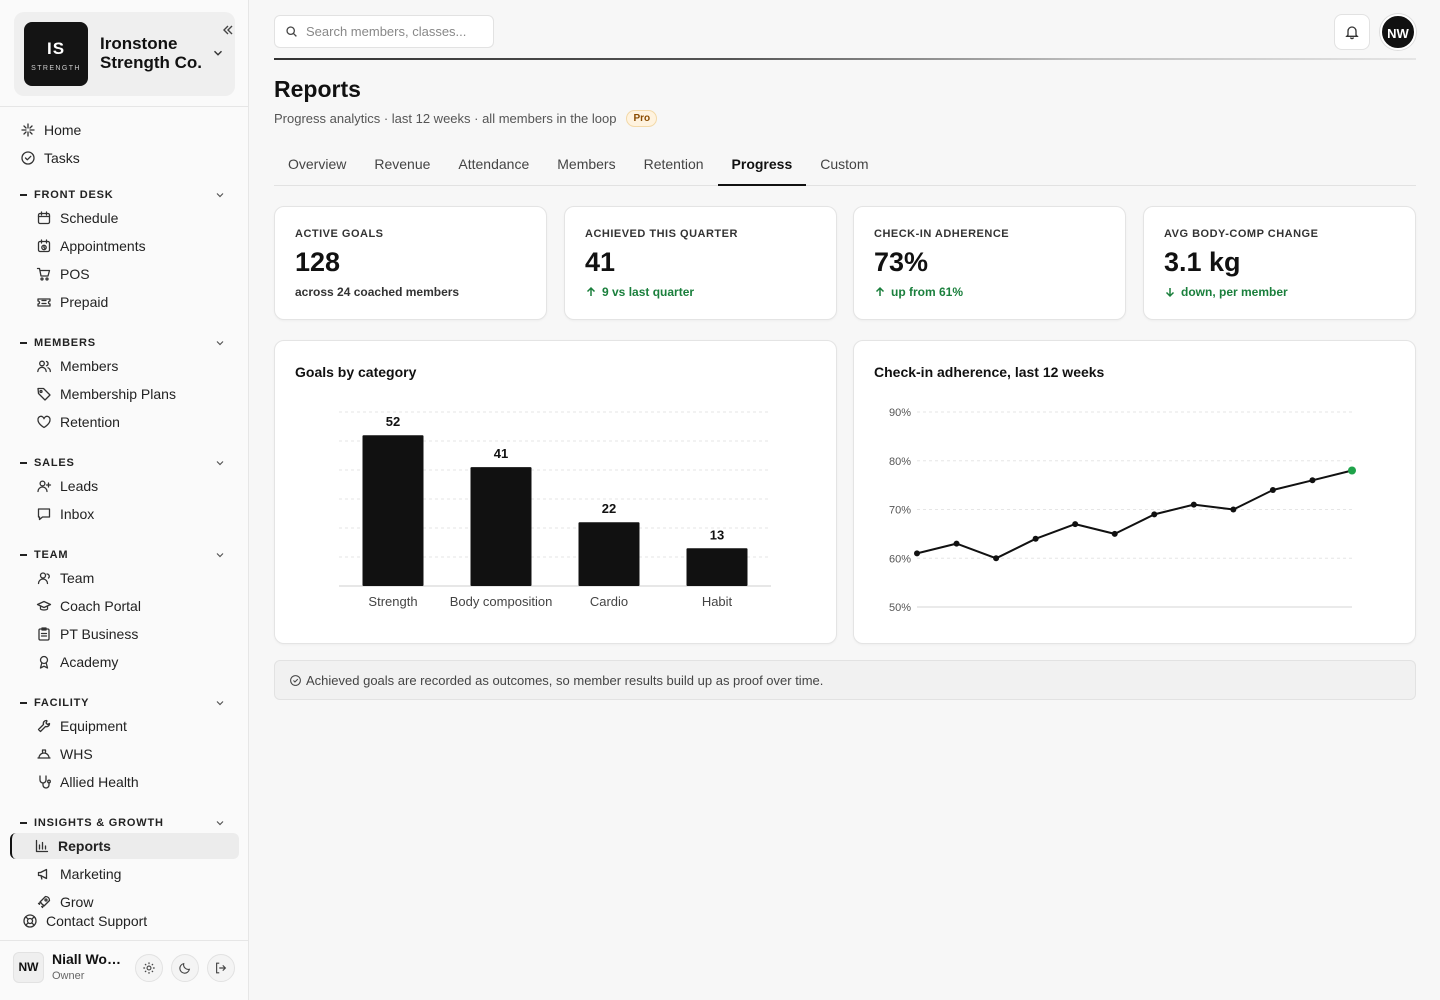 The width and height of the screenshot is (1440, 1000). What do you see at coordinates (317, 164) in the screenshot?
I see `tab-overview: Overview` at bounding box center [317, 164].